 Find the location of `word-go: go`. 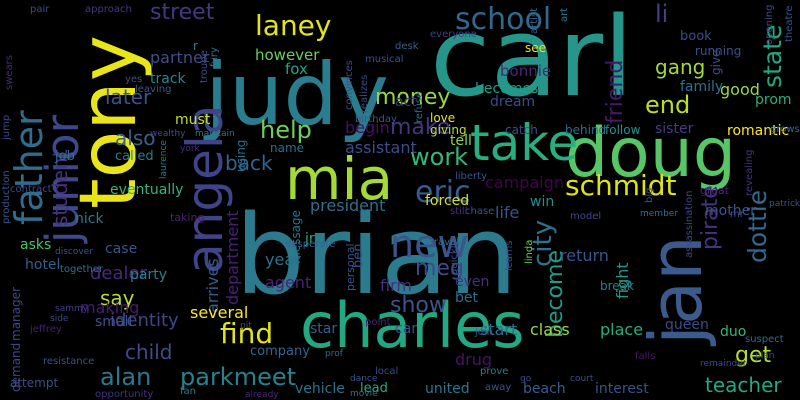

word-go: go is located at coordinates (526, 379).